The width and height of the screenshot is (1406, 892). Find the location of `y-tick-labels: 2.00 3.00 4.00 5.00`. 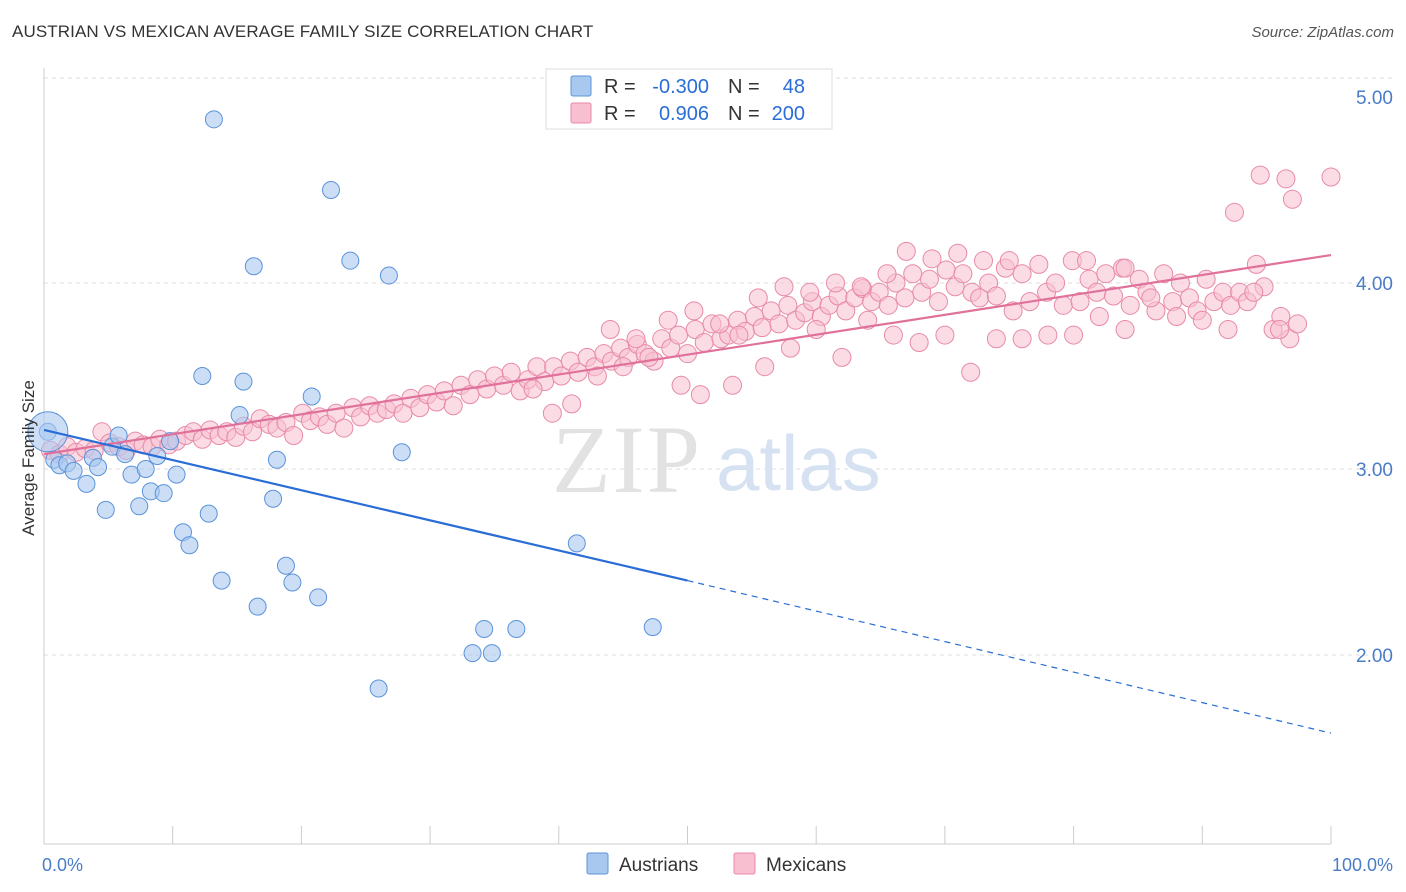

y-tick-labels: 2.00 3.00 4.00 5.00 is located at coordinates (1374, 377).